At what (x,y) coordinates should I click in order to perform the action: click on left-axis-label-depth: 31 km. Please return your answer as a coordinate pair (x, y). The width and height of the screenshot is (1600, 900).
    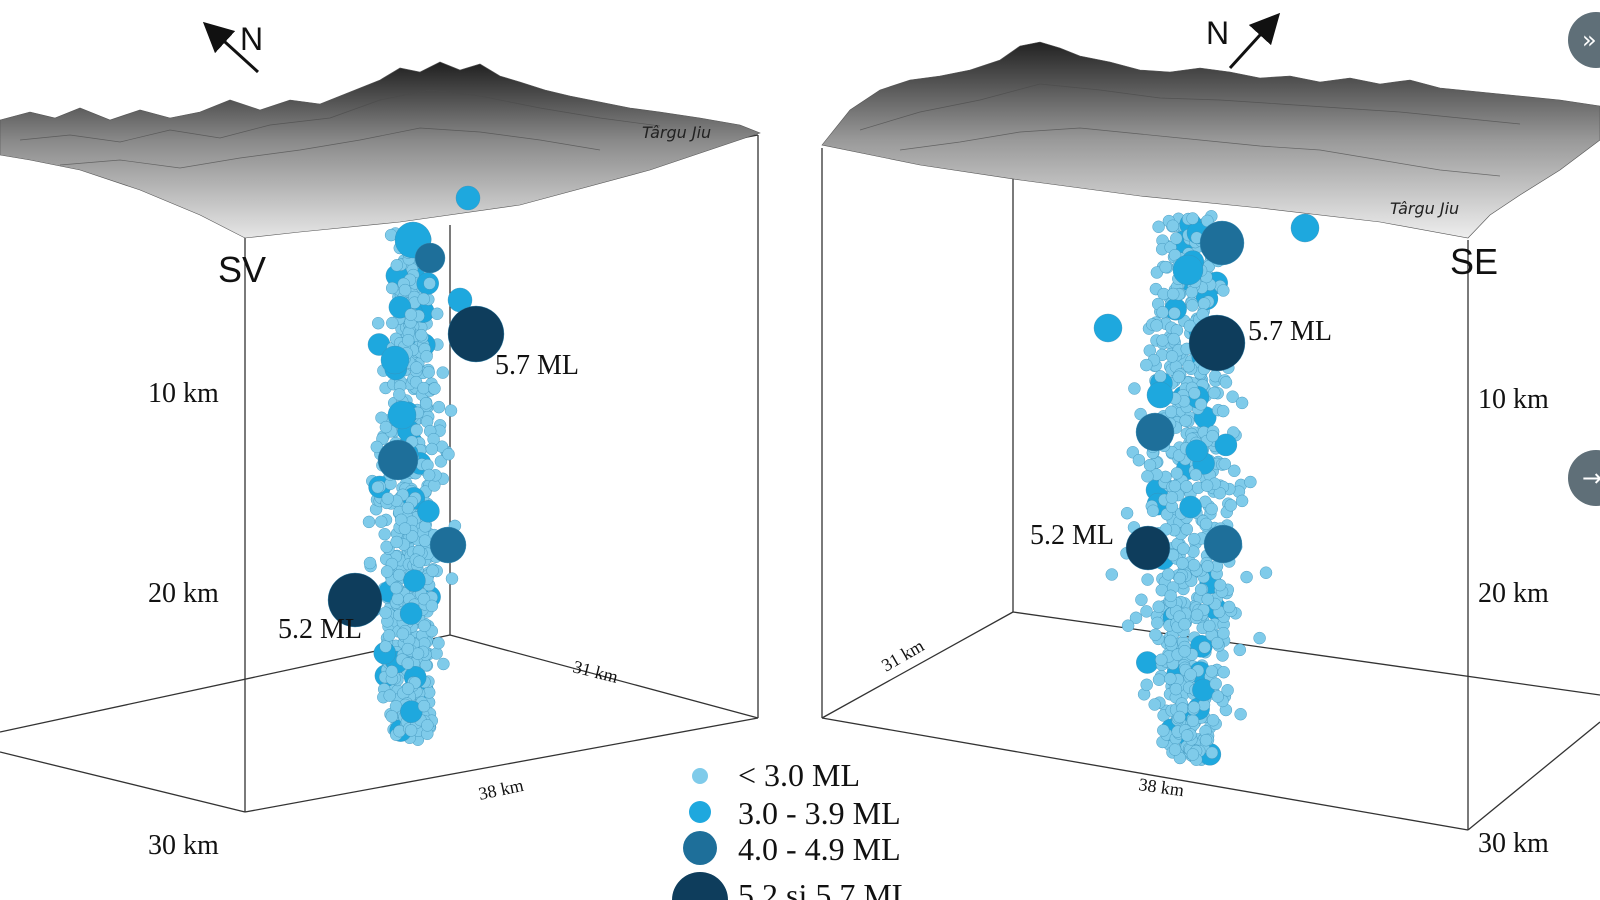
    Looking at the image, I should click on (595, 671).